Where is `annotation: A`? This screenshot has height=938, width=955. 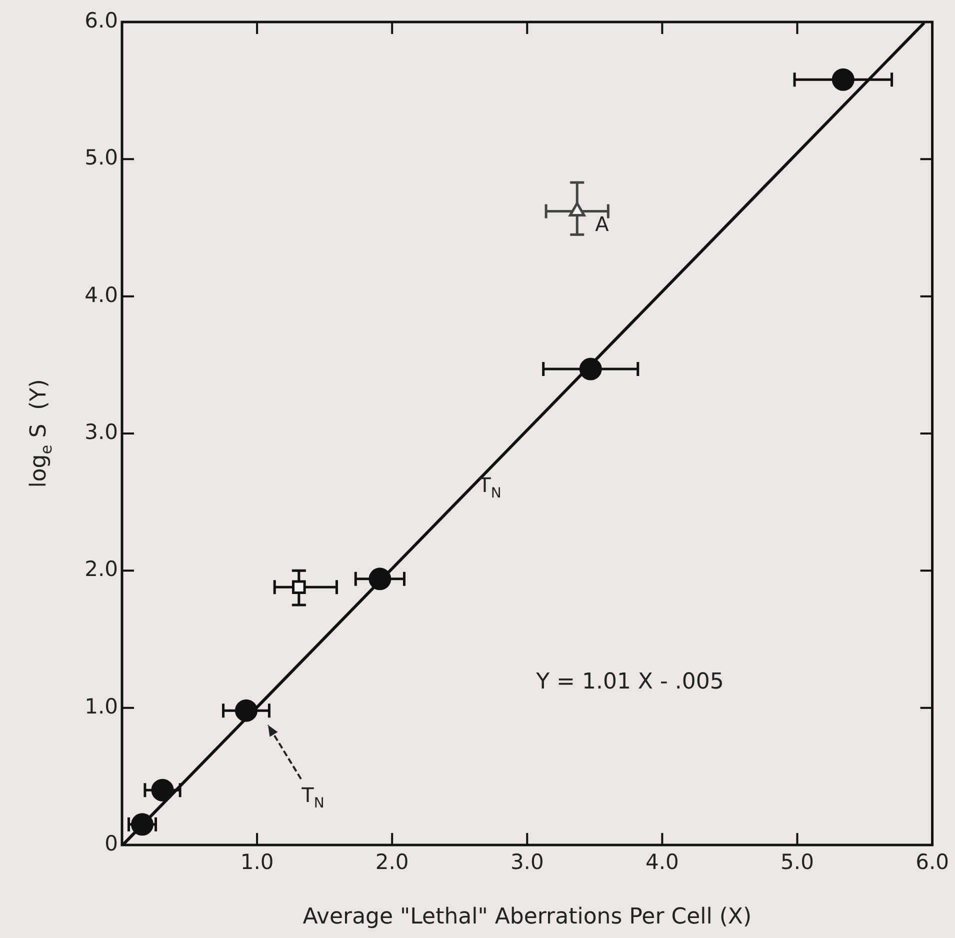
annotation: A is located at coordinates (602, 224).